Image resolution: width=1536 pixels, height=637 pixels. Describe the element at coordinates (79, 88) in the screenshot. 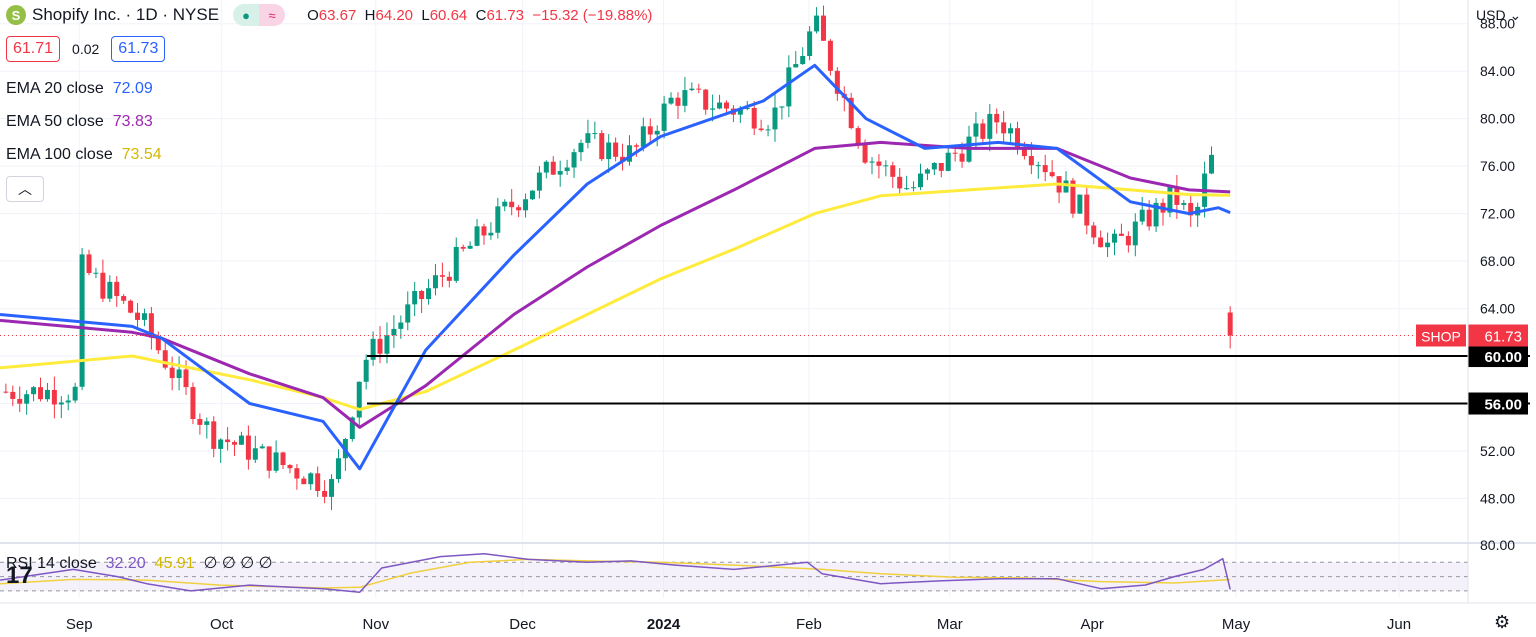

I see `ema20-legend: EMA 20 close 72.09` at that location.